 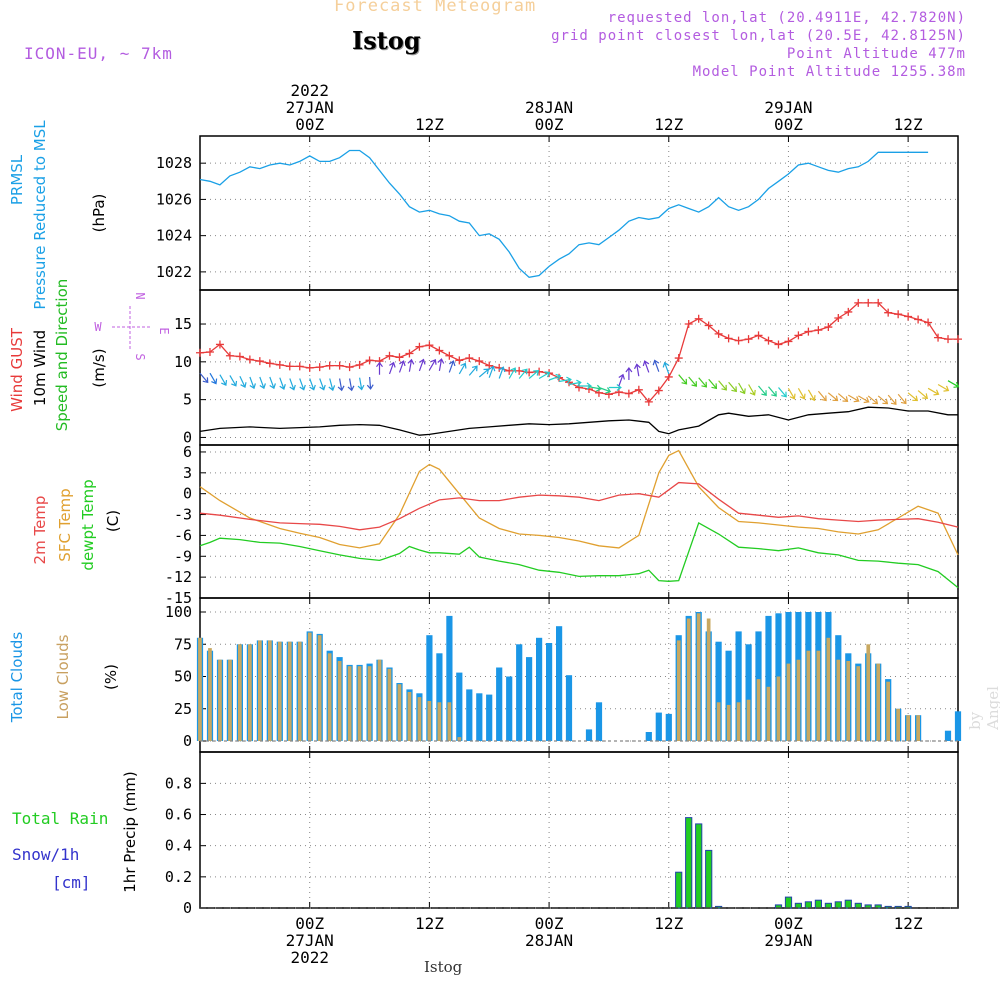 I want to click on precip-unit-label: 1hr Precip (mm), so click(x=130, y=831).